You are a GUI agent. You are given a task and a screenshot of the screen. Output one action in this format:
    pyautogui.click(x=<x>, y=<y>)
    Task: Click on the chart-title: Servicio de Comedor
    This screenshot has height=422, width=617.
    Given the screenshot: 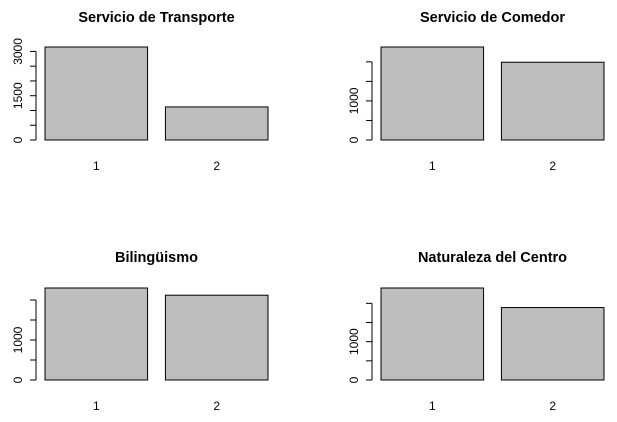 What is the action you would take?
    pyautogui.click(x=492, y=18)
    